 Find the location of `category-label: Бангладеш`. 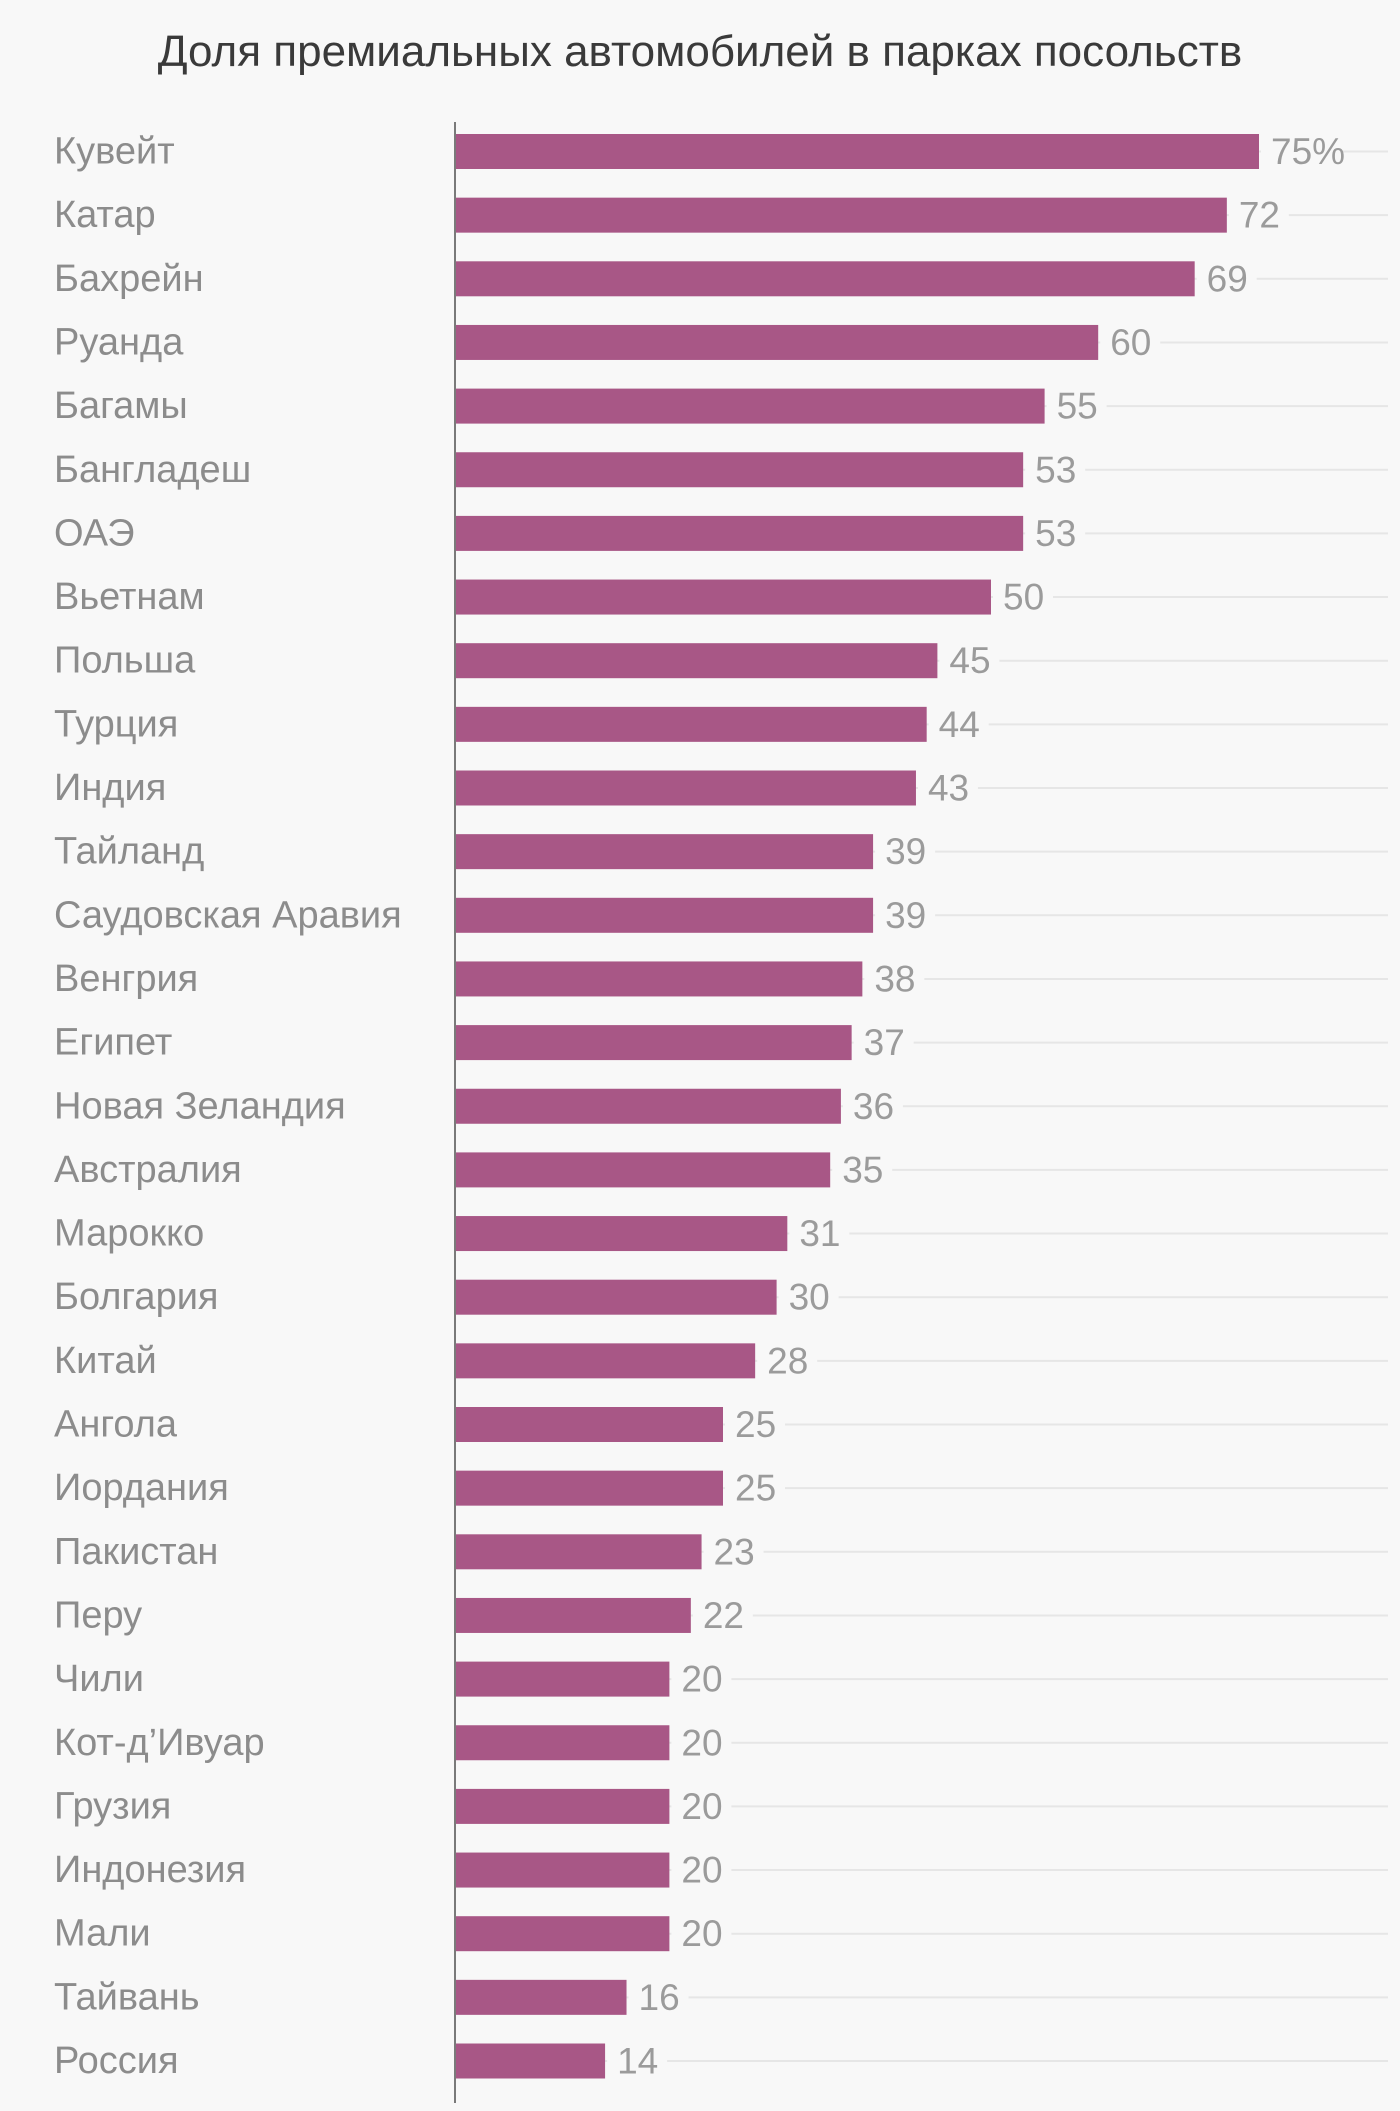

category-label: Бангладеш is located at coordinates (152, 470).